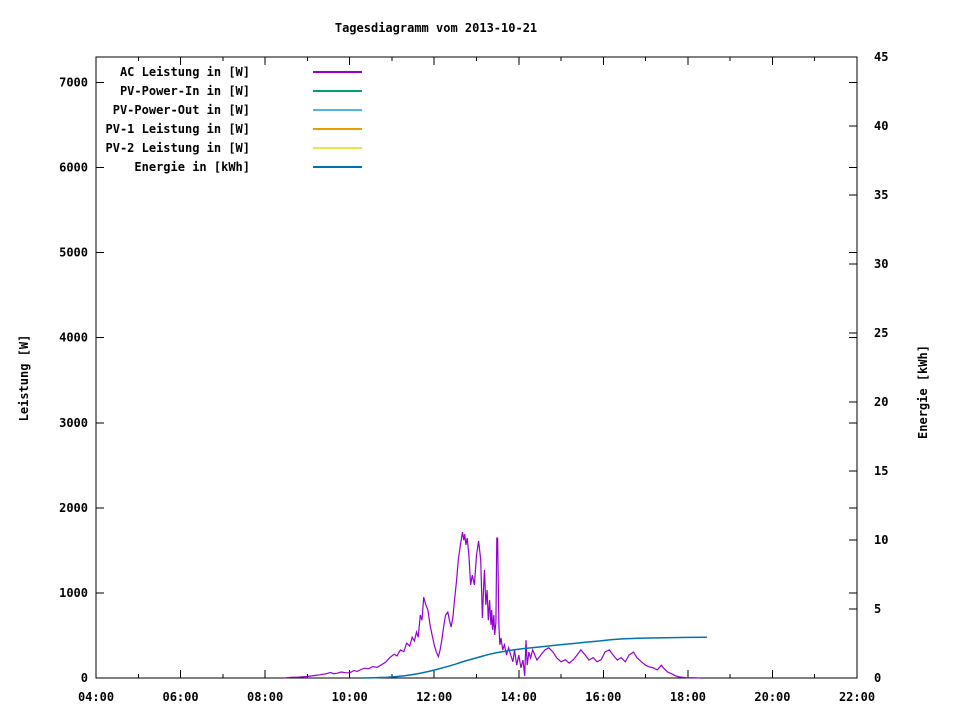 This screenshot has height=720, width=960. I want to click on legend-item-label: PV-2 Leistung in [W], so click(178, 148).